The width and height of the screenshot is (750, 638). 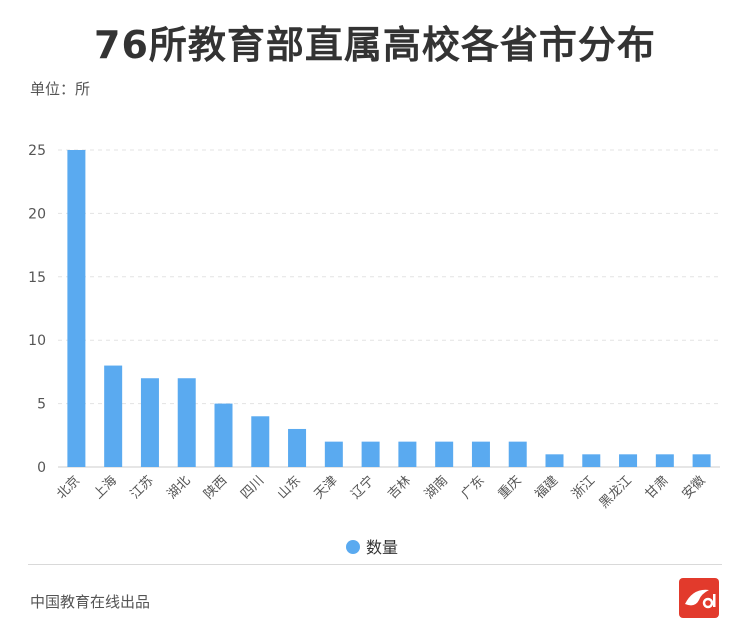 What do you see at coordinates (289, 487) in the screenshot?
I see `x-tick-label: 山东` at bounding box center [289, 487].